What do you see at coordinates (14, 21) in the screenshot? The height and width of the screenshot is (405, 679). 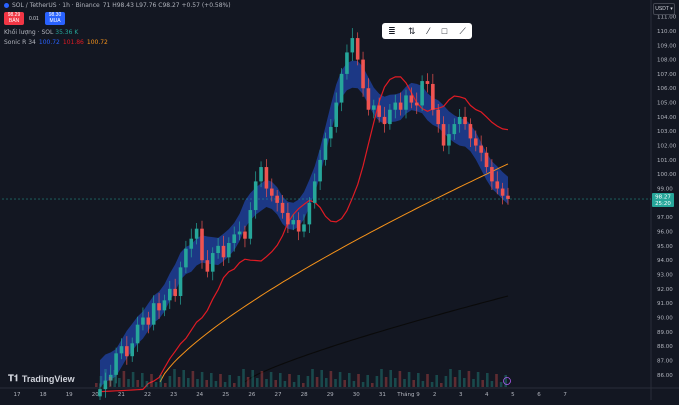 I see `sell-label: BÁN` at bounding box center [14, 21].